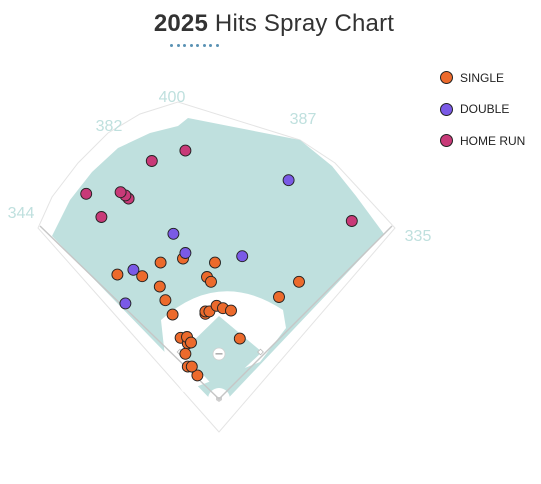 The image size is (541, 484). Describe the element at coordinates (260, 352) in the screenshot. I see `first-base` at that location.